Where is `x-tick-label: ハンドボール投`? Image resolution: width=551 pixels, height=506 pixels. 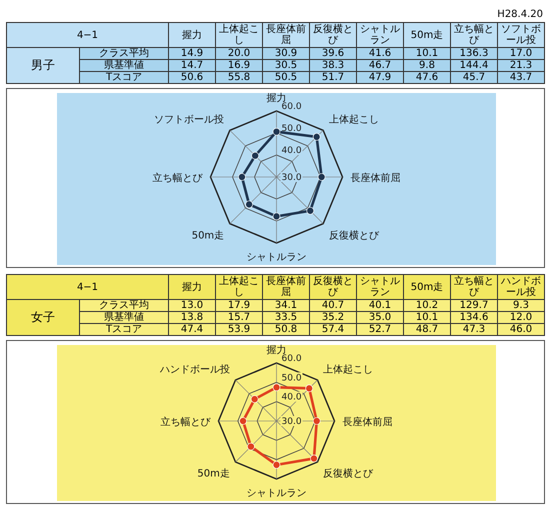 x-tick-label: ハンドボール投 is located at coordinates (521, 287).